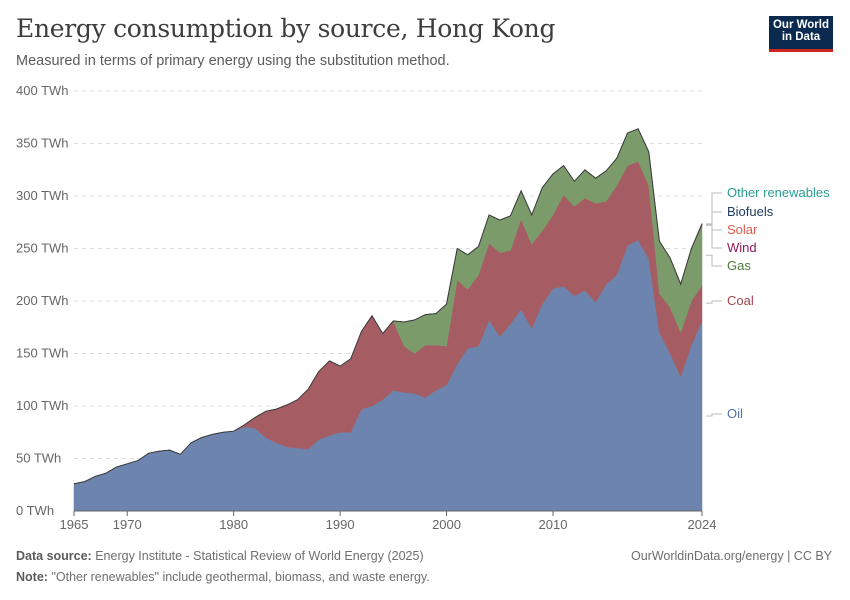 The image size is (850, 600). I want to click on legend-label: Coal, so click(740, 300).